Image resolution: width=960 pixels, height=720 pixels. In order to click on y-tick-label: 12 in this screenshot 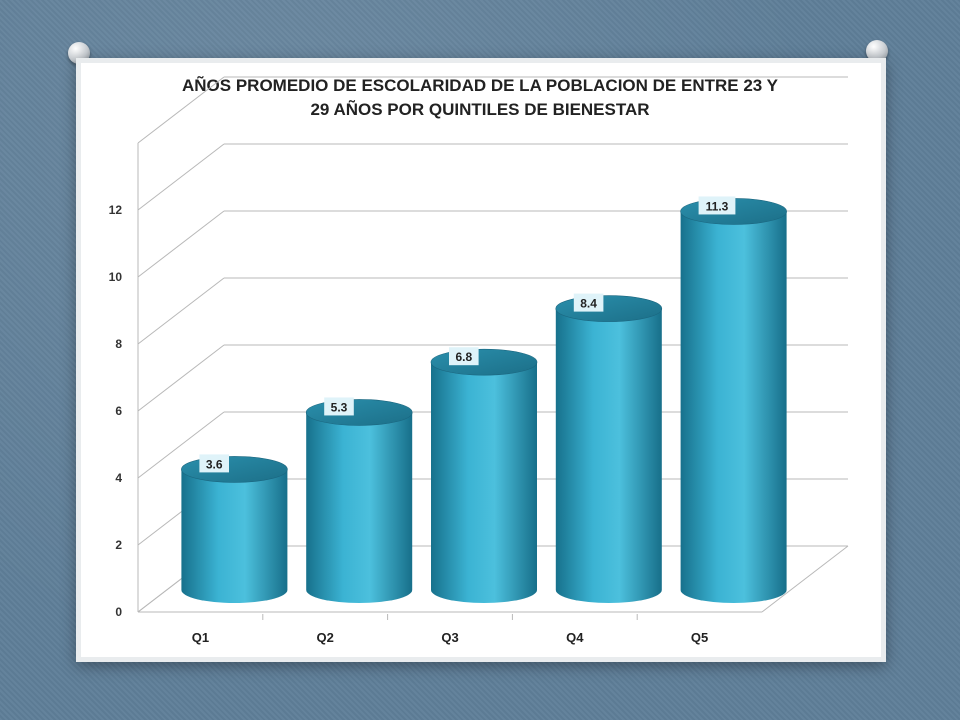, I will do `click(116, 210)`.